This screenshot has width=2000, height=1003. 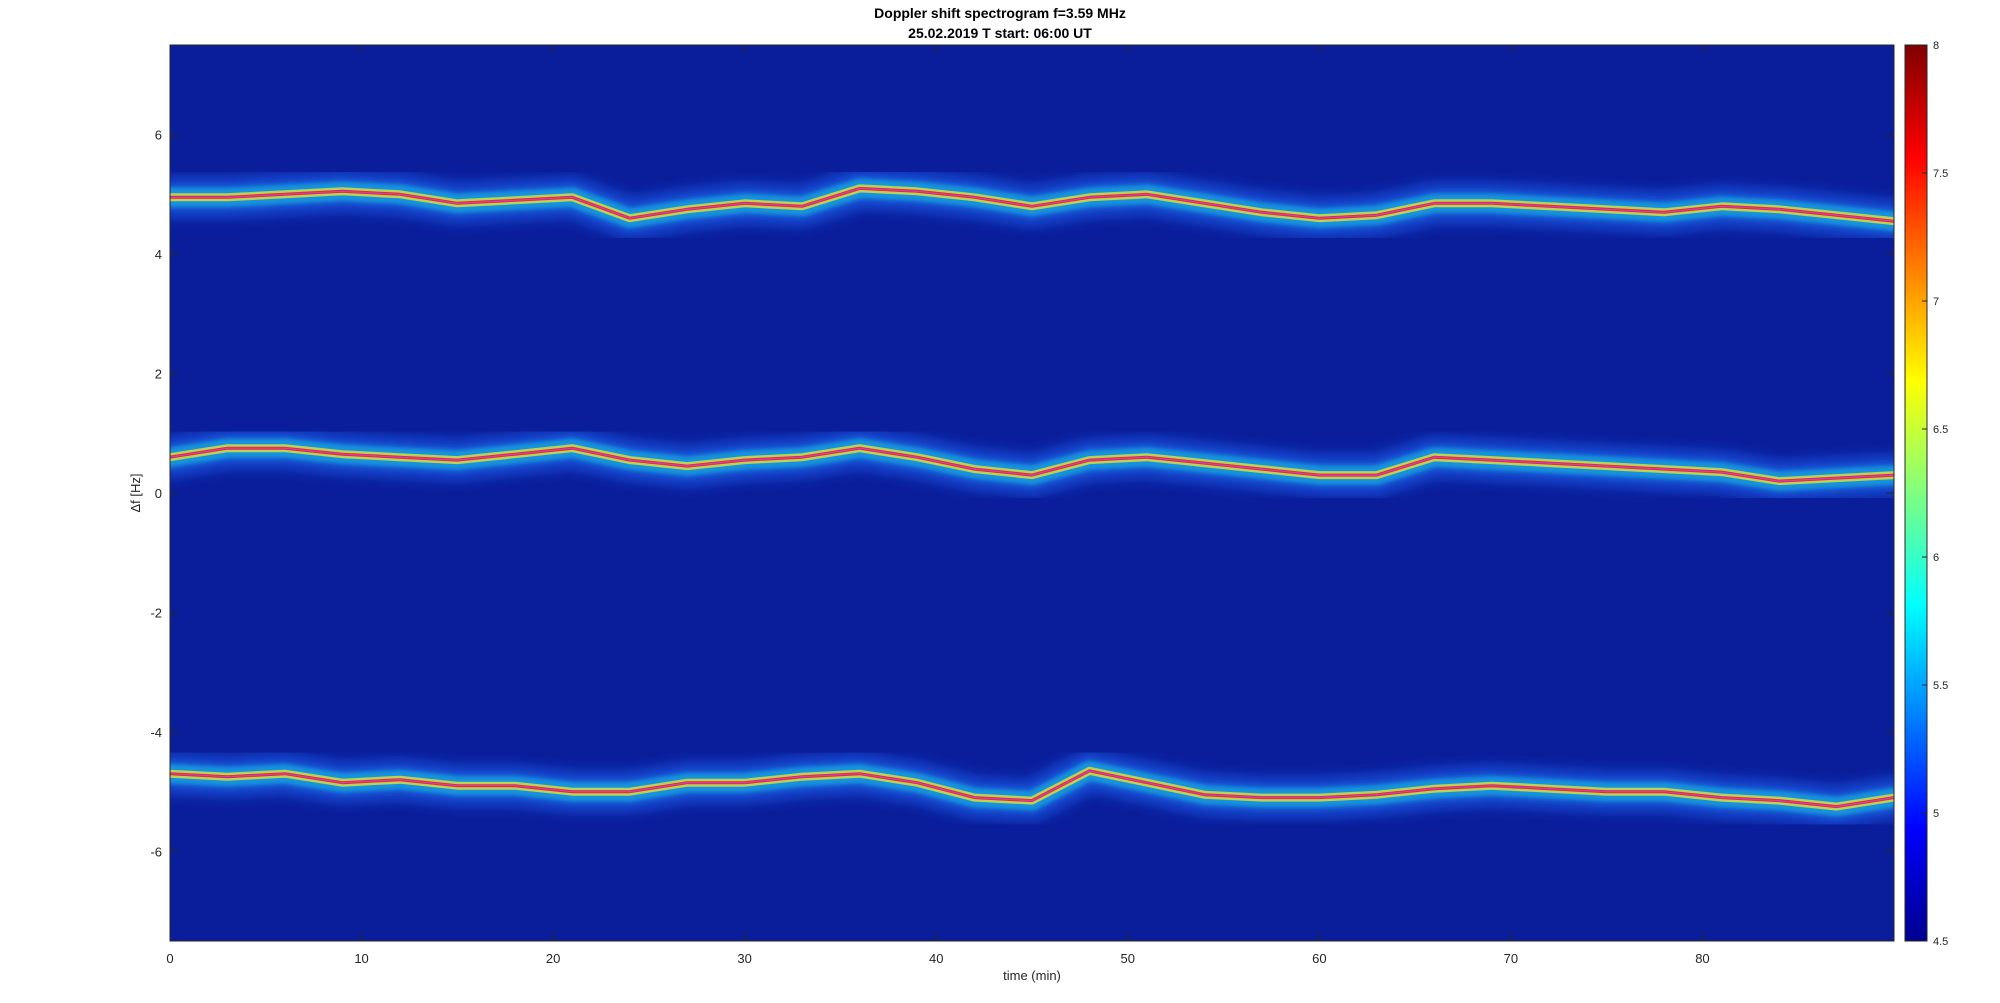 I want to click on colorbar-tick-label: 6, so click(x=1936, y=558).